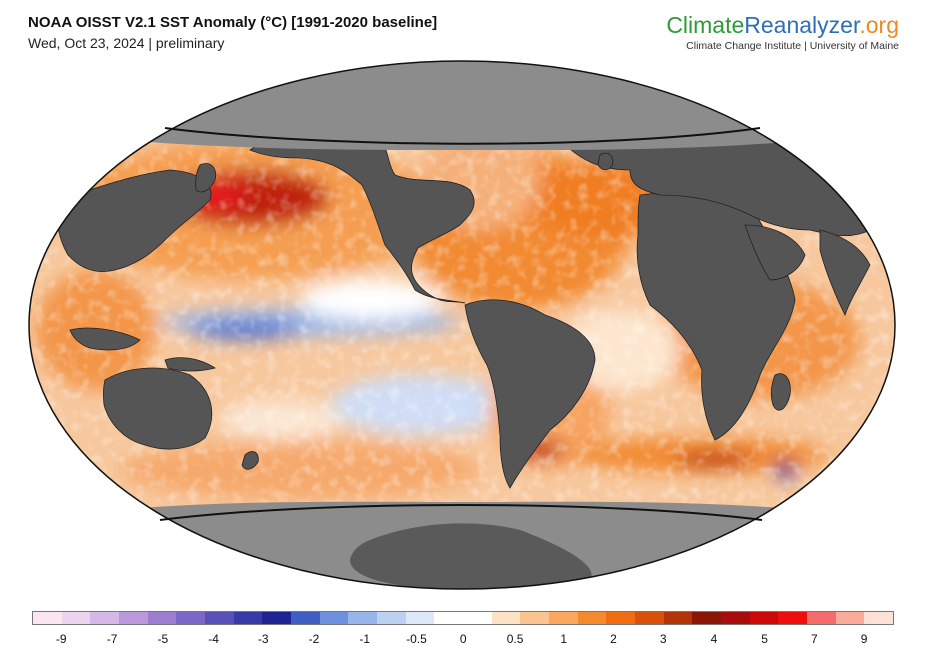 The height and width of the screenshot is (660, 925). What do you see at coordinates (764, 639) in the screenshot?
I see `color-scale-tick-label: 5` at bounding box center [764, 639].